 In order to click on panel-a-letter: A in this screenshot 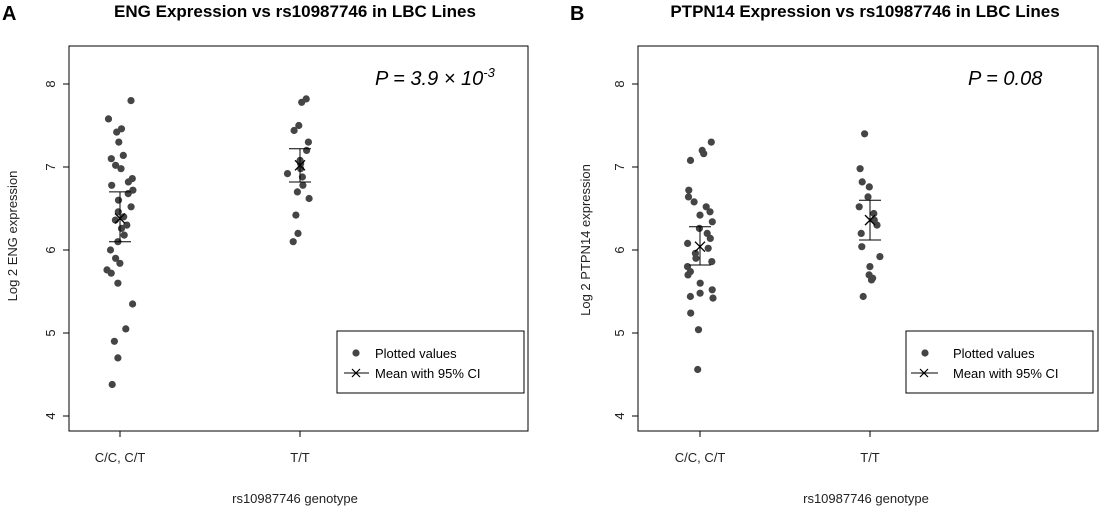, I will do `click(9, 14)`.